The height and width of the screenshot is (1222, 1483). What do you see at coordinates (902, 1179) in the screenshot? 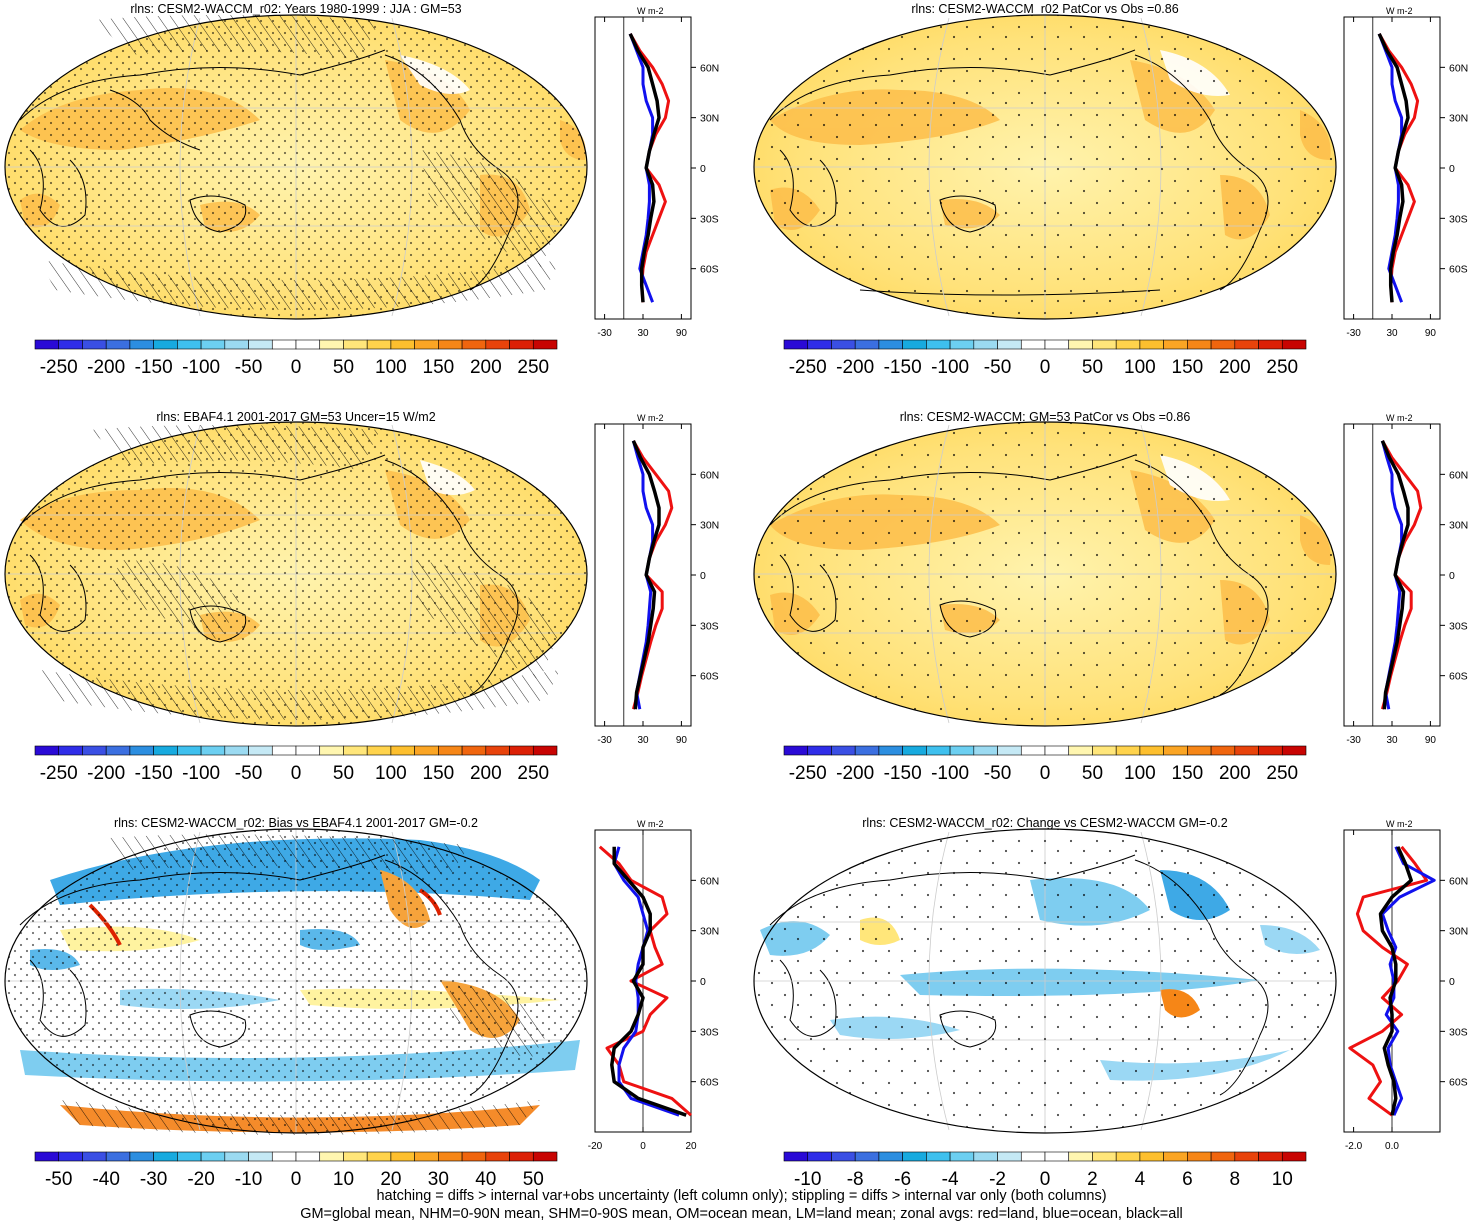
I see `colorbar-label: -6` at bounding box center [902, 1179].